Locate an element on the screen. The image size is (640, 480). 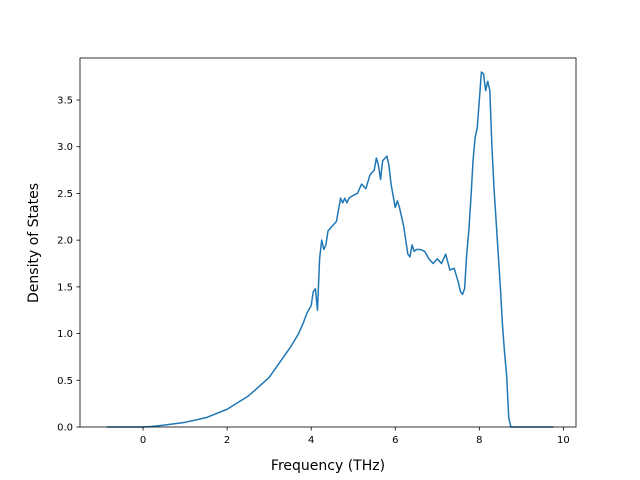
x-tick-label: 0 is located at coordinates (143, 440).